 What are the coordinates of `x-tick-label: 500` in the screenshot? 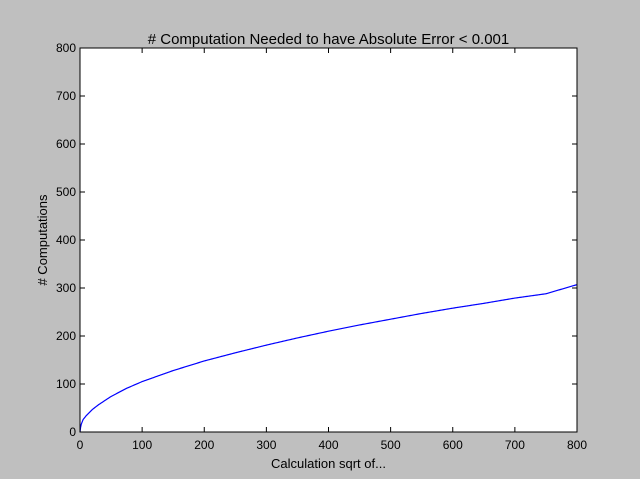 It's located at (391, 445).